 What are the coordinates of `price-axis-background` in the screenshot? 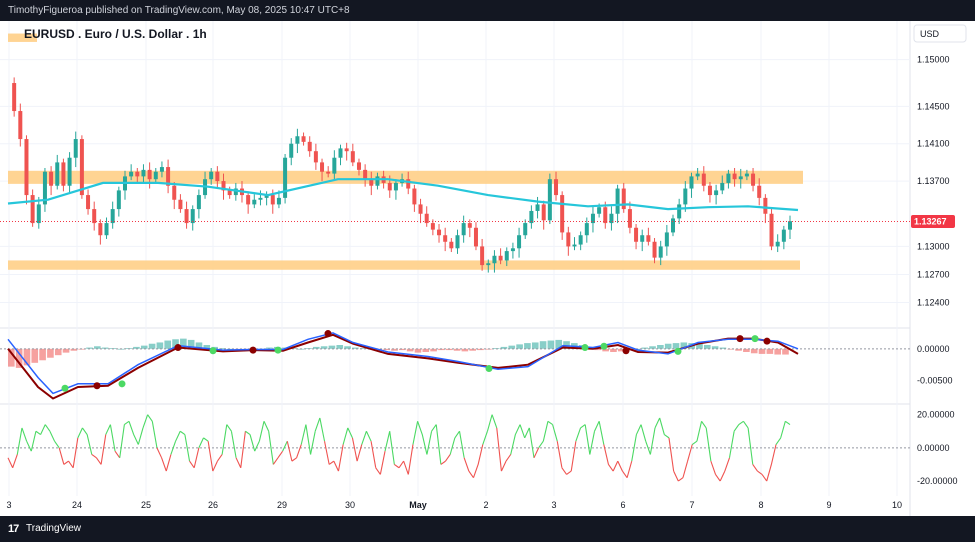 It's located at (942, 268).